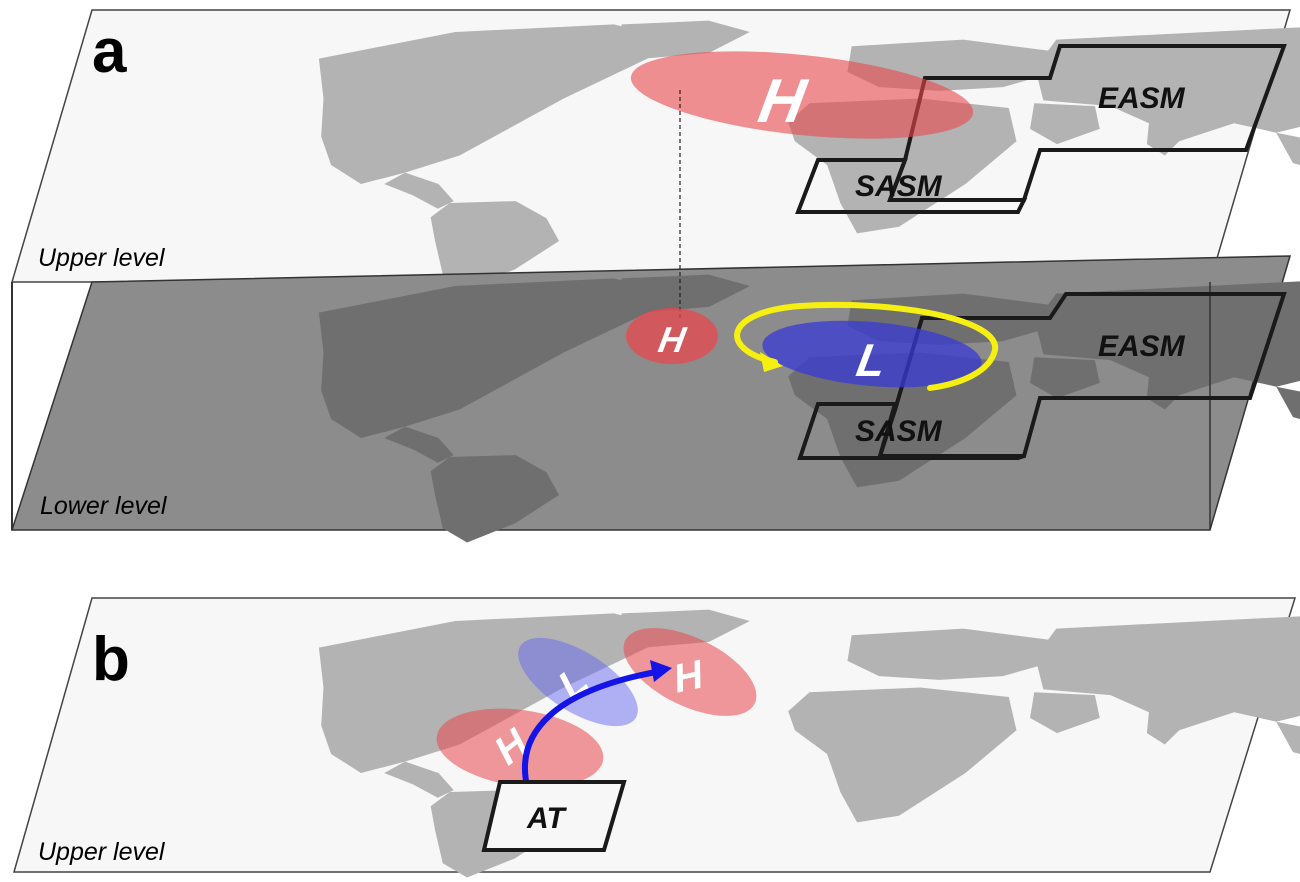 The image size is (1300, 882). I want to click on at-region-label: AT, so click(546, 818).